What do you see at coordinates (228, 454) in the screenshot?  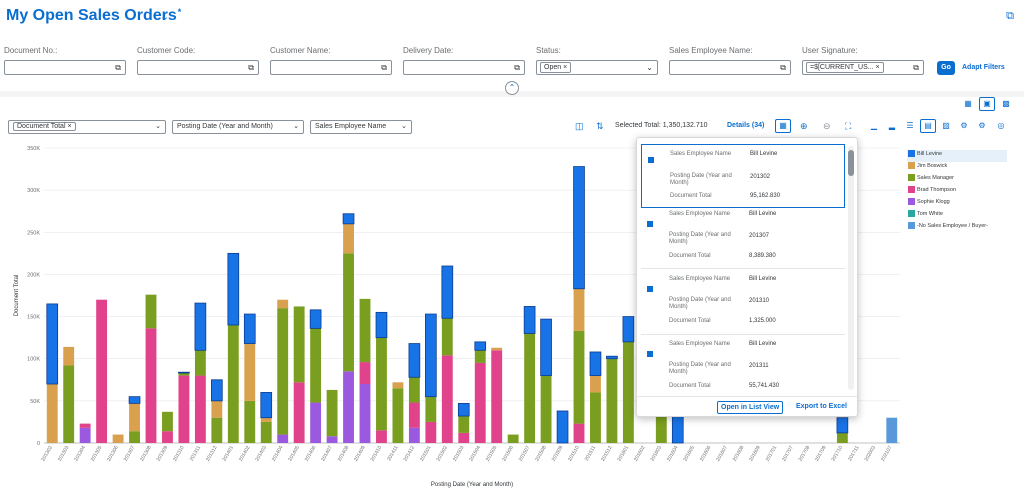 I see `x-tick-label: 201401` at bounding box center [228, 454].